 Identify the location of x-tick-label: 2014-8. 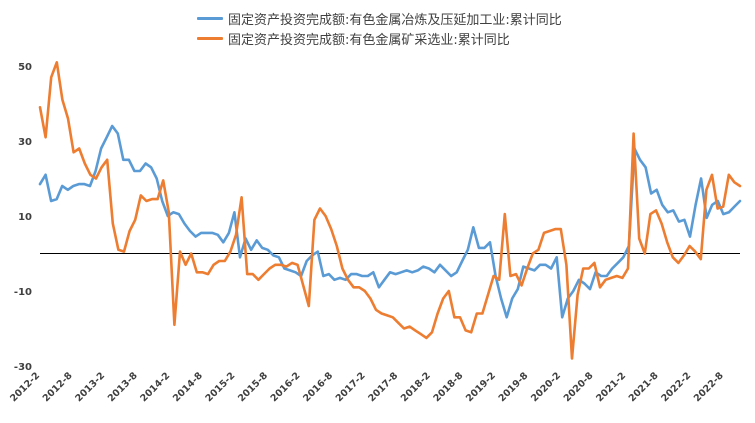
(188, 387).